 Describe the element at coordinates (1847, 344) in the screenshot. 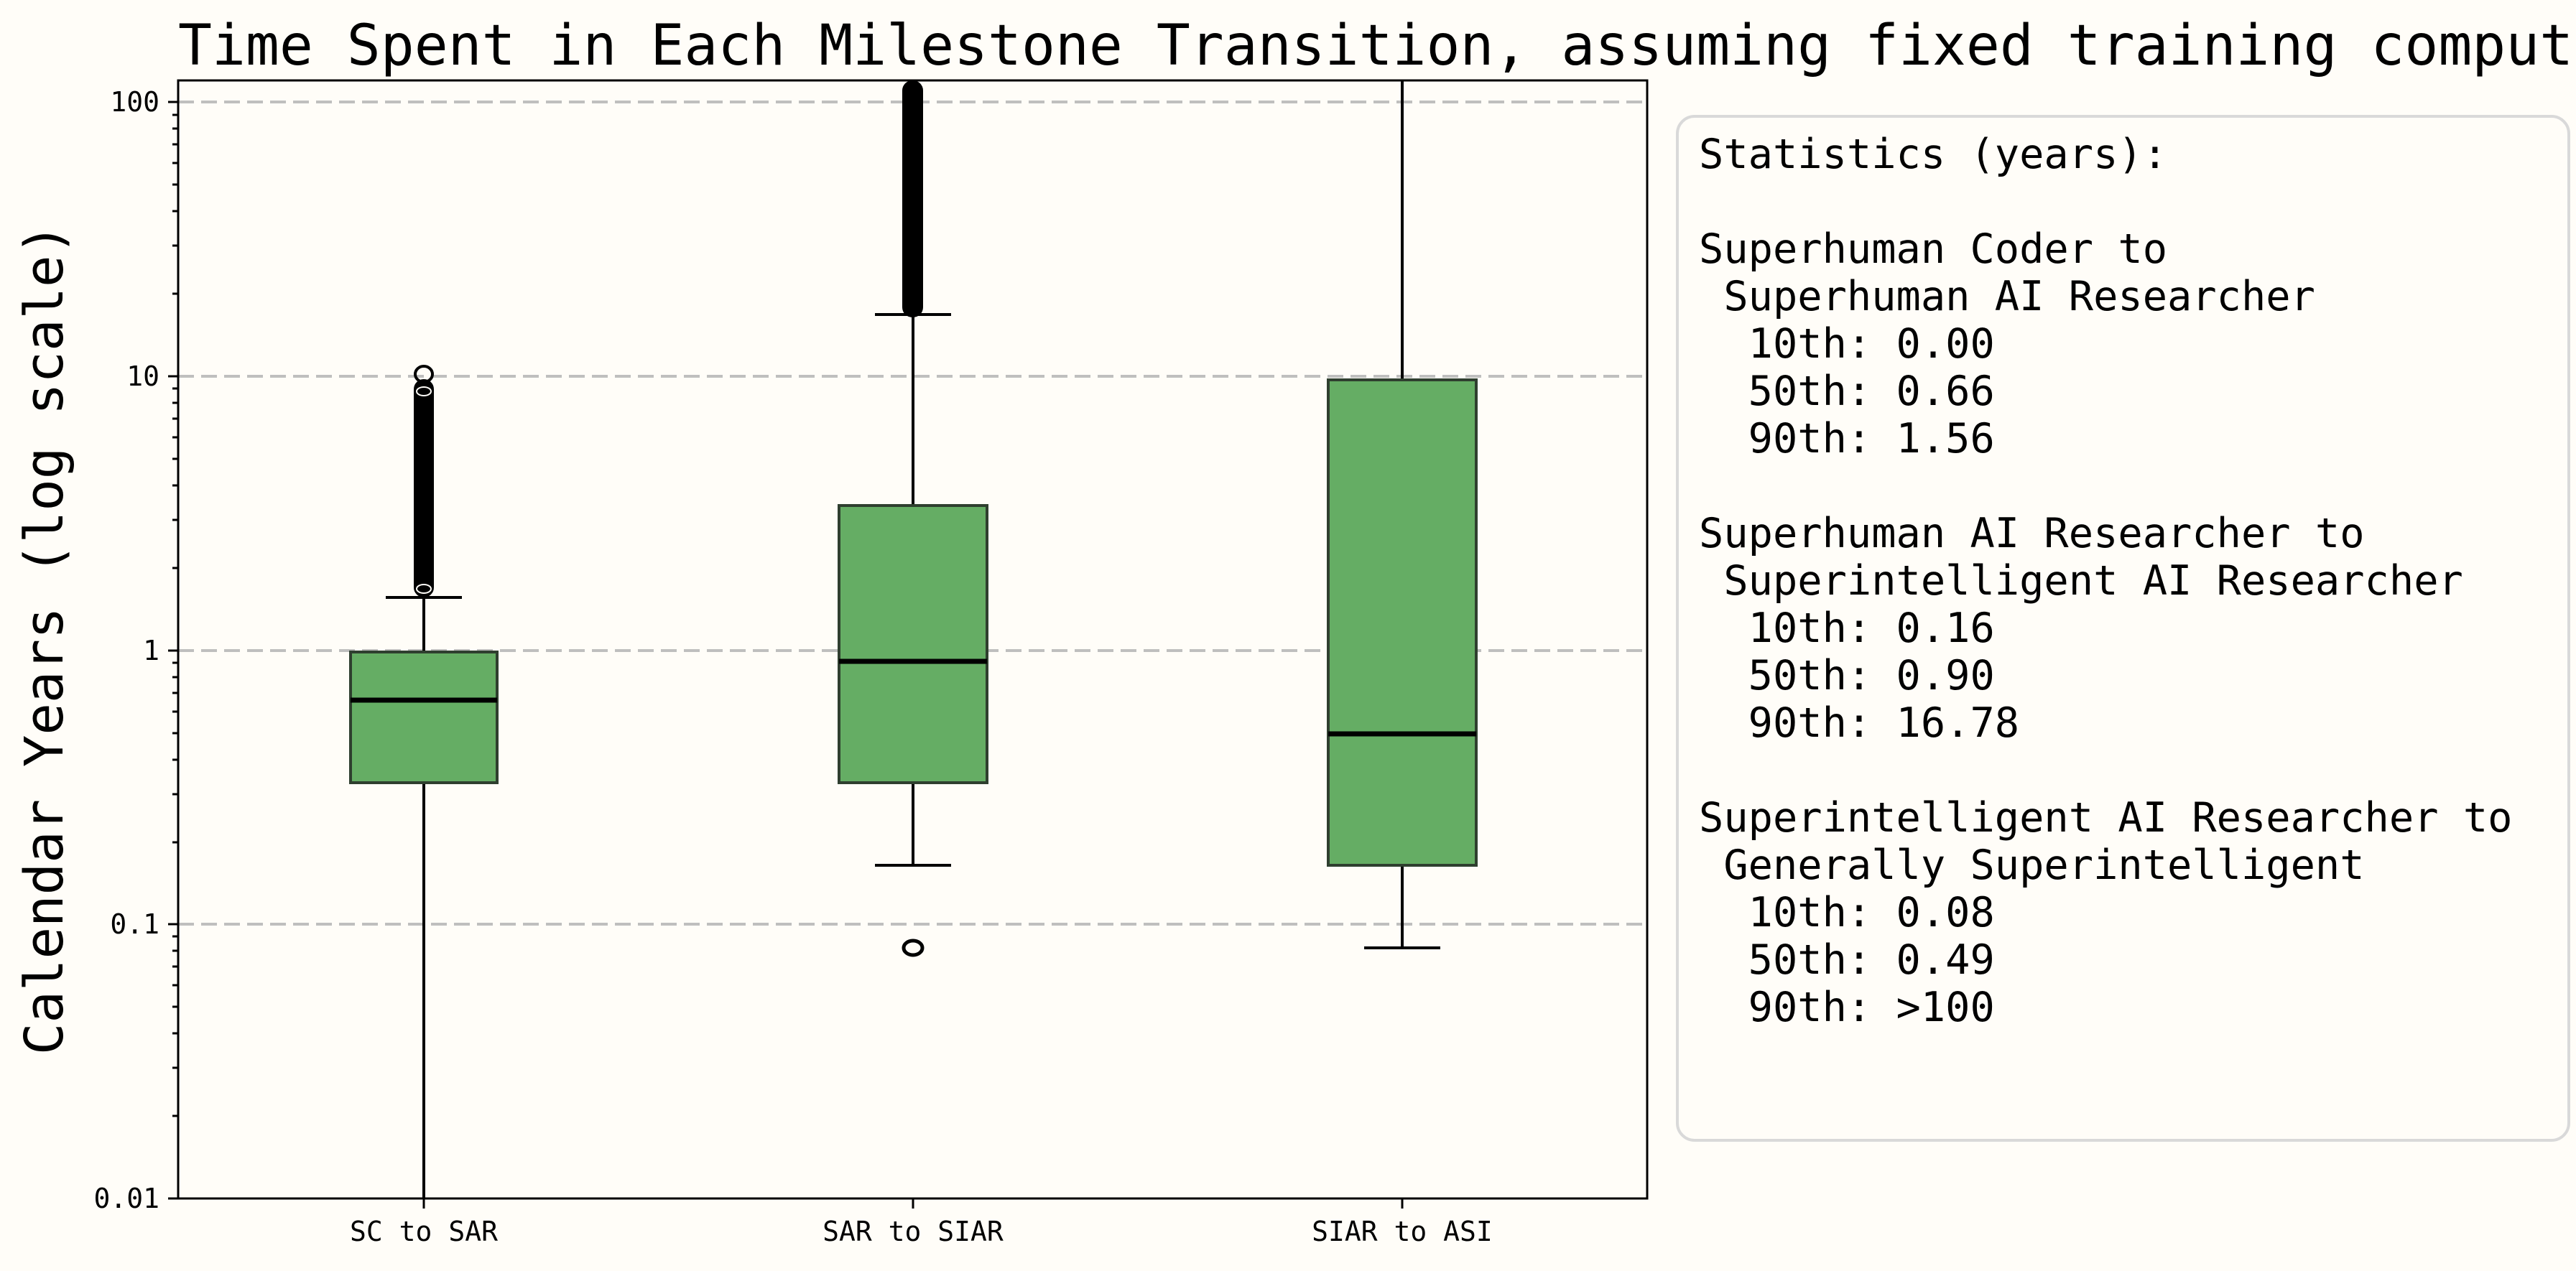

I see `stats-group-1-p10: 10th: 0.00` at that location.